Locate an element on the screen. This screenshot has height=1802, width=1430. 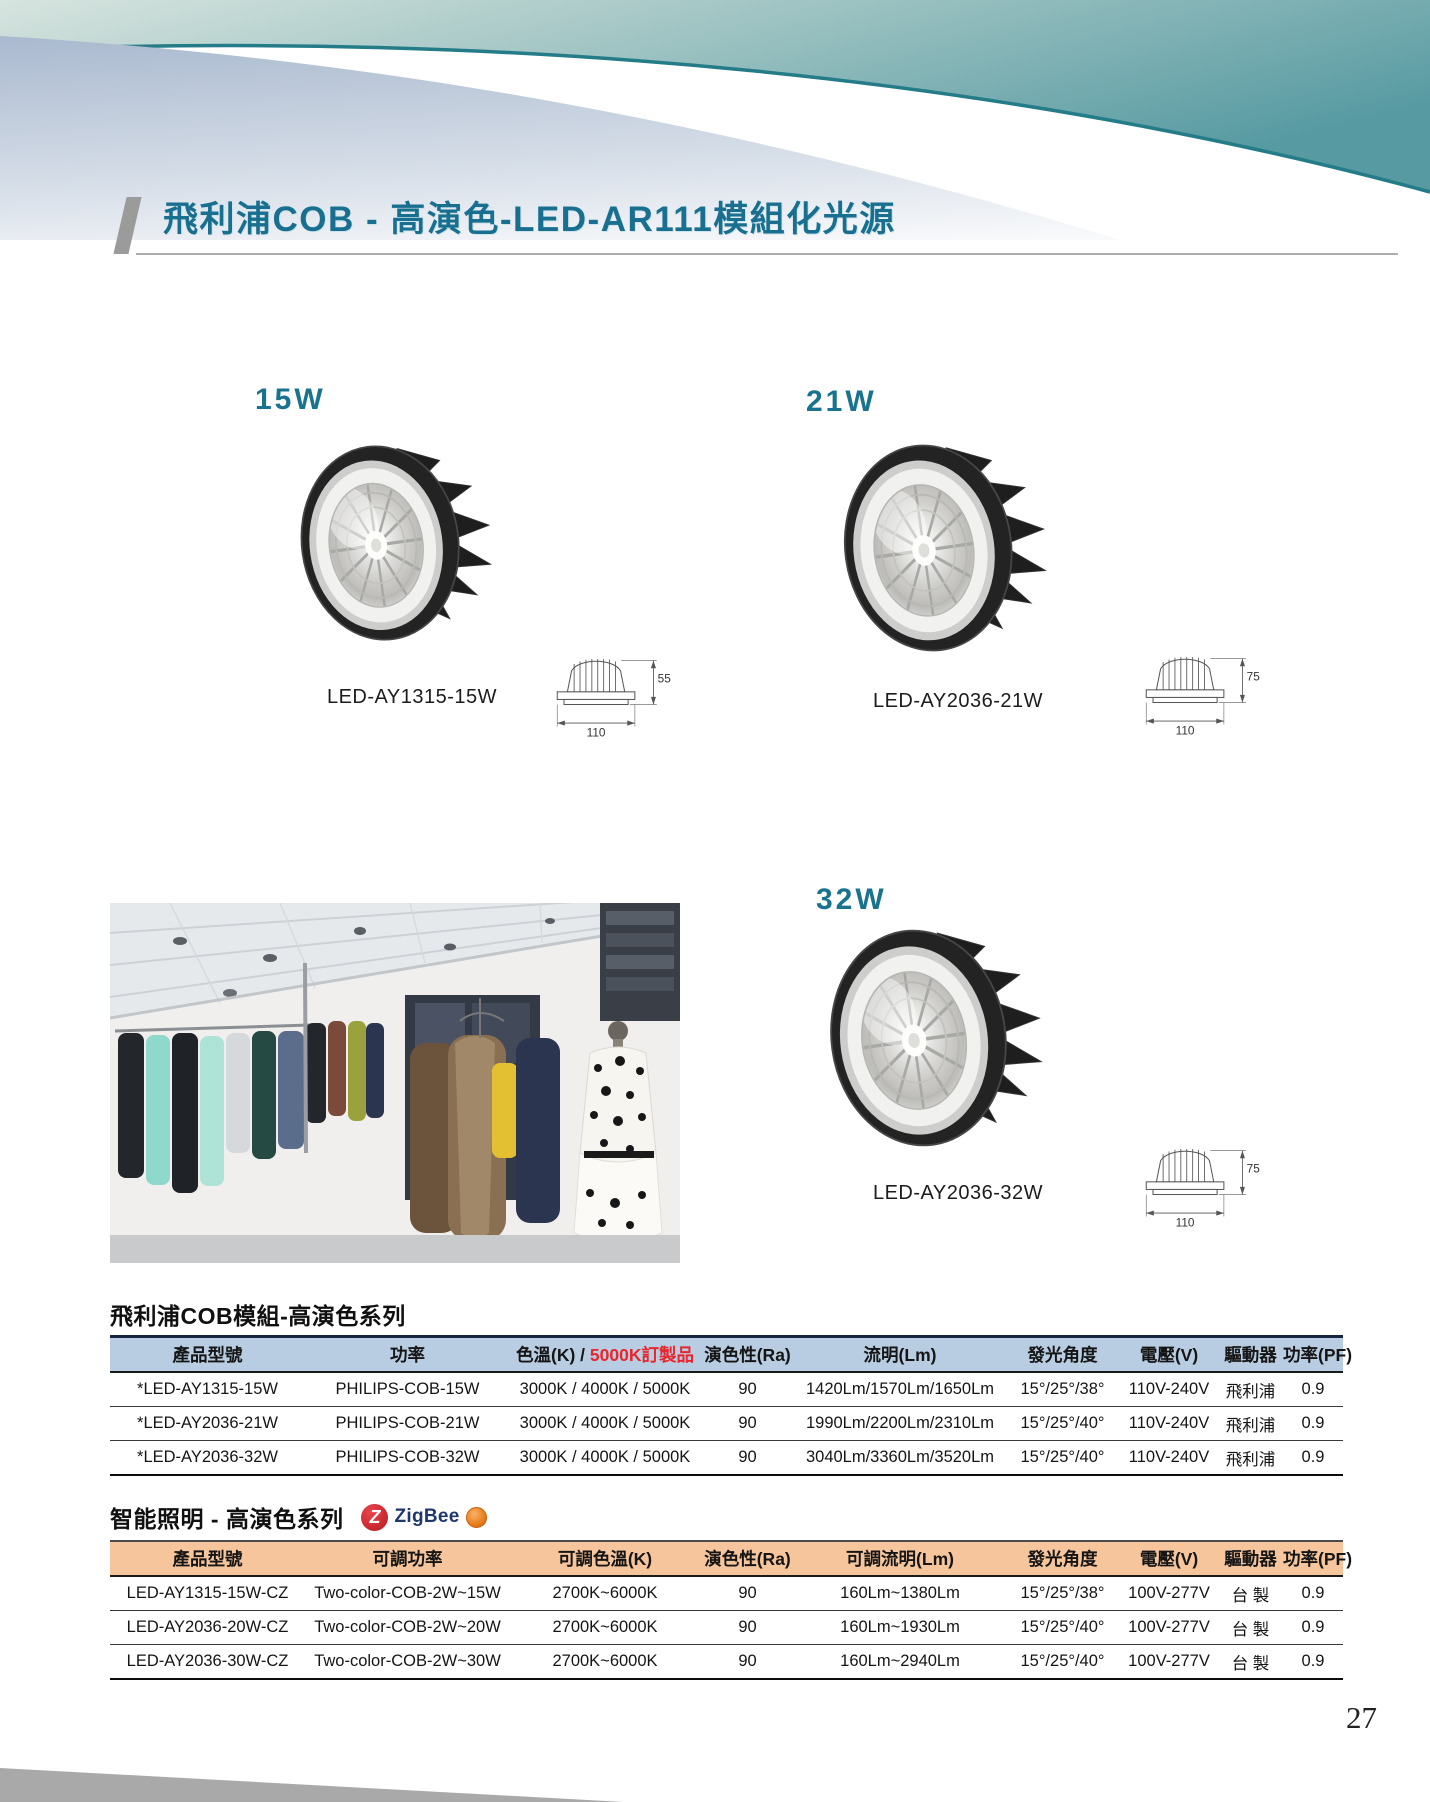
zigbee-logo: Z ZigBee is located at coordinates (424, 1517).